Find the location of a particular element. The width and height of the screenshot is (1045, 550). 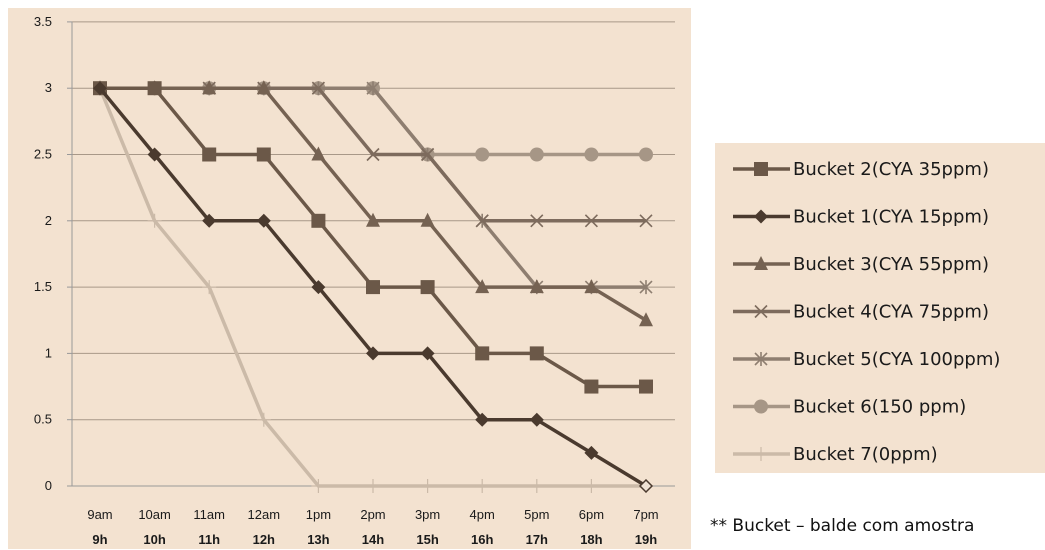

legend-label: Bucket 3(CYA 55ppm) is located at coordinates (891, 264).